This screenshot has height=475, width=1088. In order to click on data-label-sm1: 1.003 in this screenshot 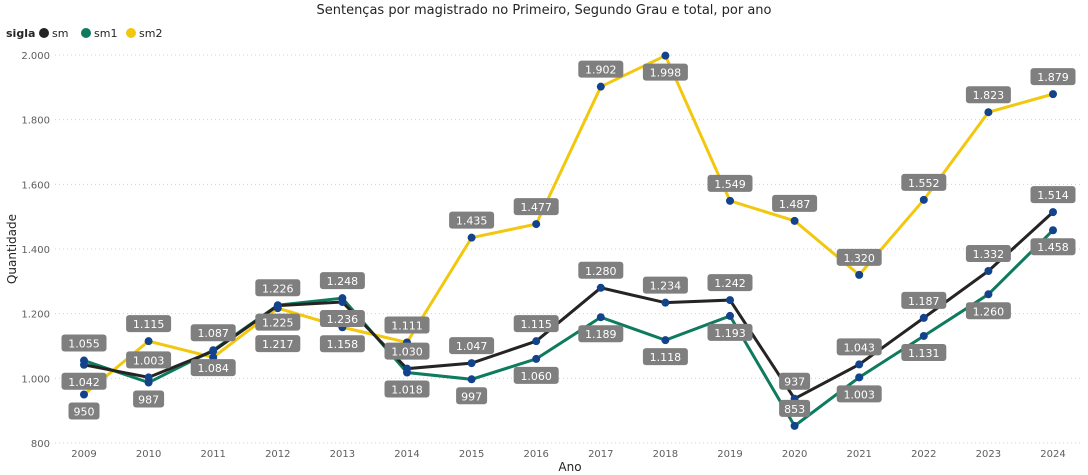, I will do `click(859, 394)`.